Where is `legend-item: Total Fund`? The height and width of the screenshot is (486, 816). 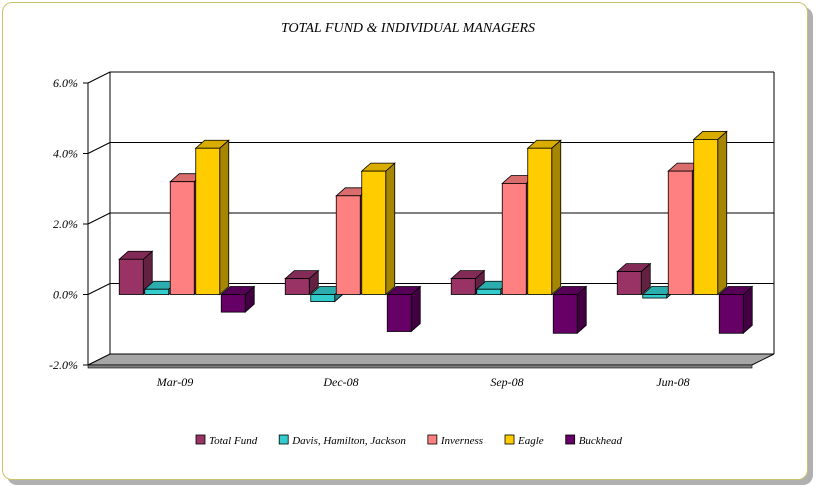
legend-item: Total Fund is located at coordinates (226, 440).